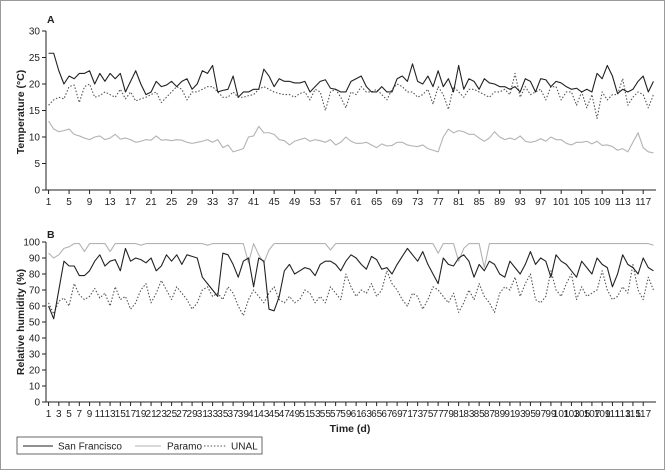 This screenshot has height=470, width=665. What do you see at coordinates (35, 85) in the screenshot?
I see `panel-a-y-tick-label: 20` at bounding box center [35, 85].